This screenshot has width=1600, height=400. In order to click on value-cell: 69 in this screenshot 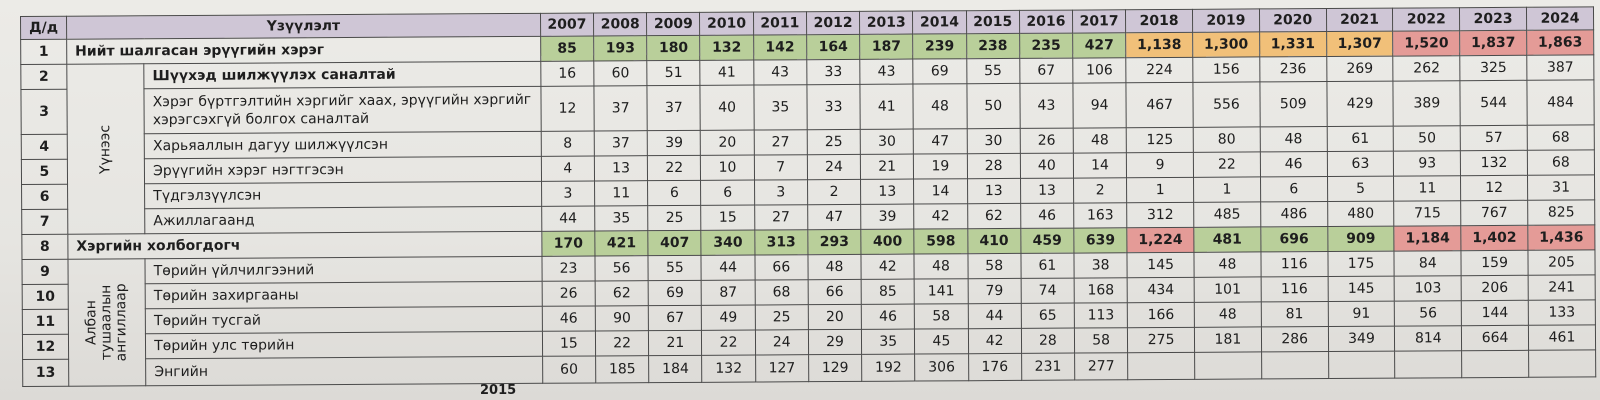, I will do `click(940, 71)`.